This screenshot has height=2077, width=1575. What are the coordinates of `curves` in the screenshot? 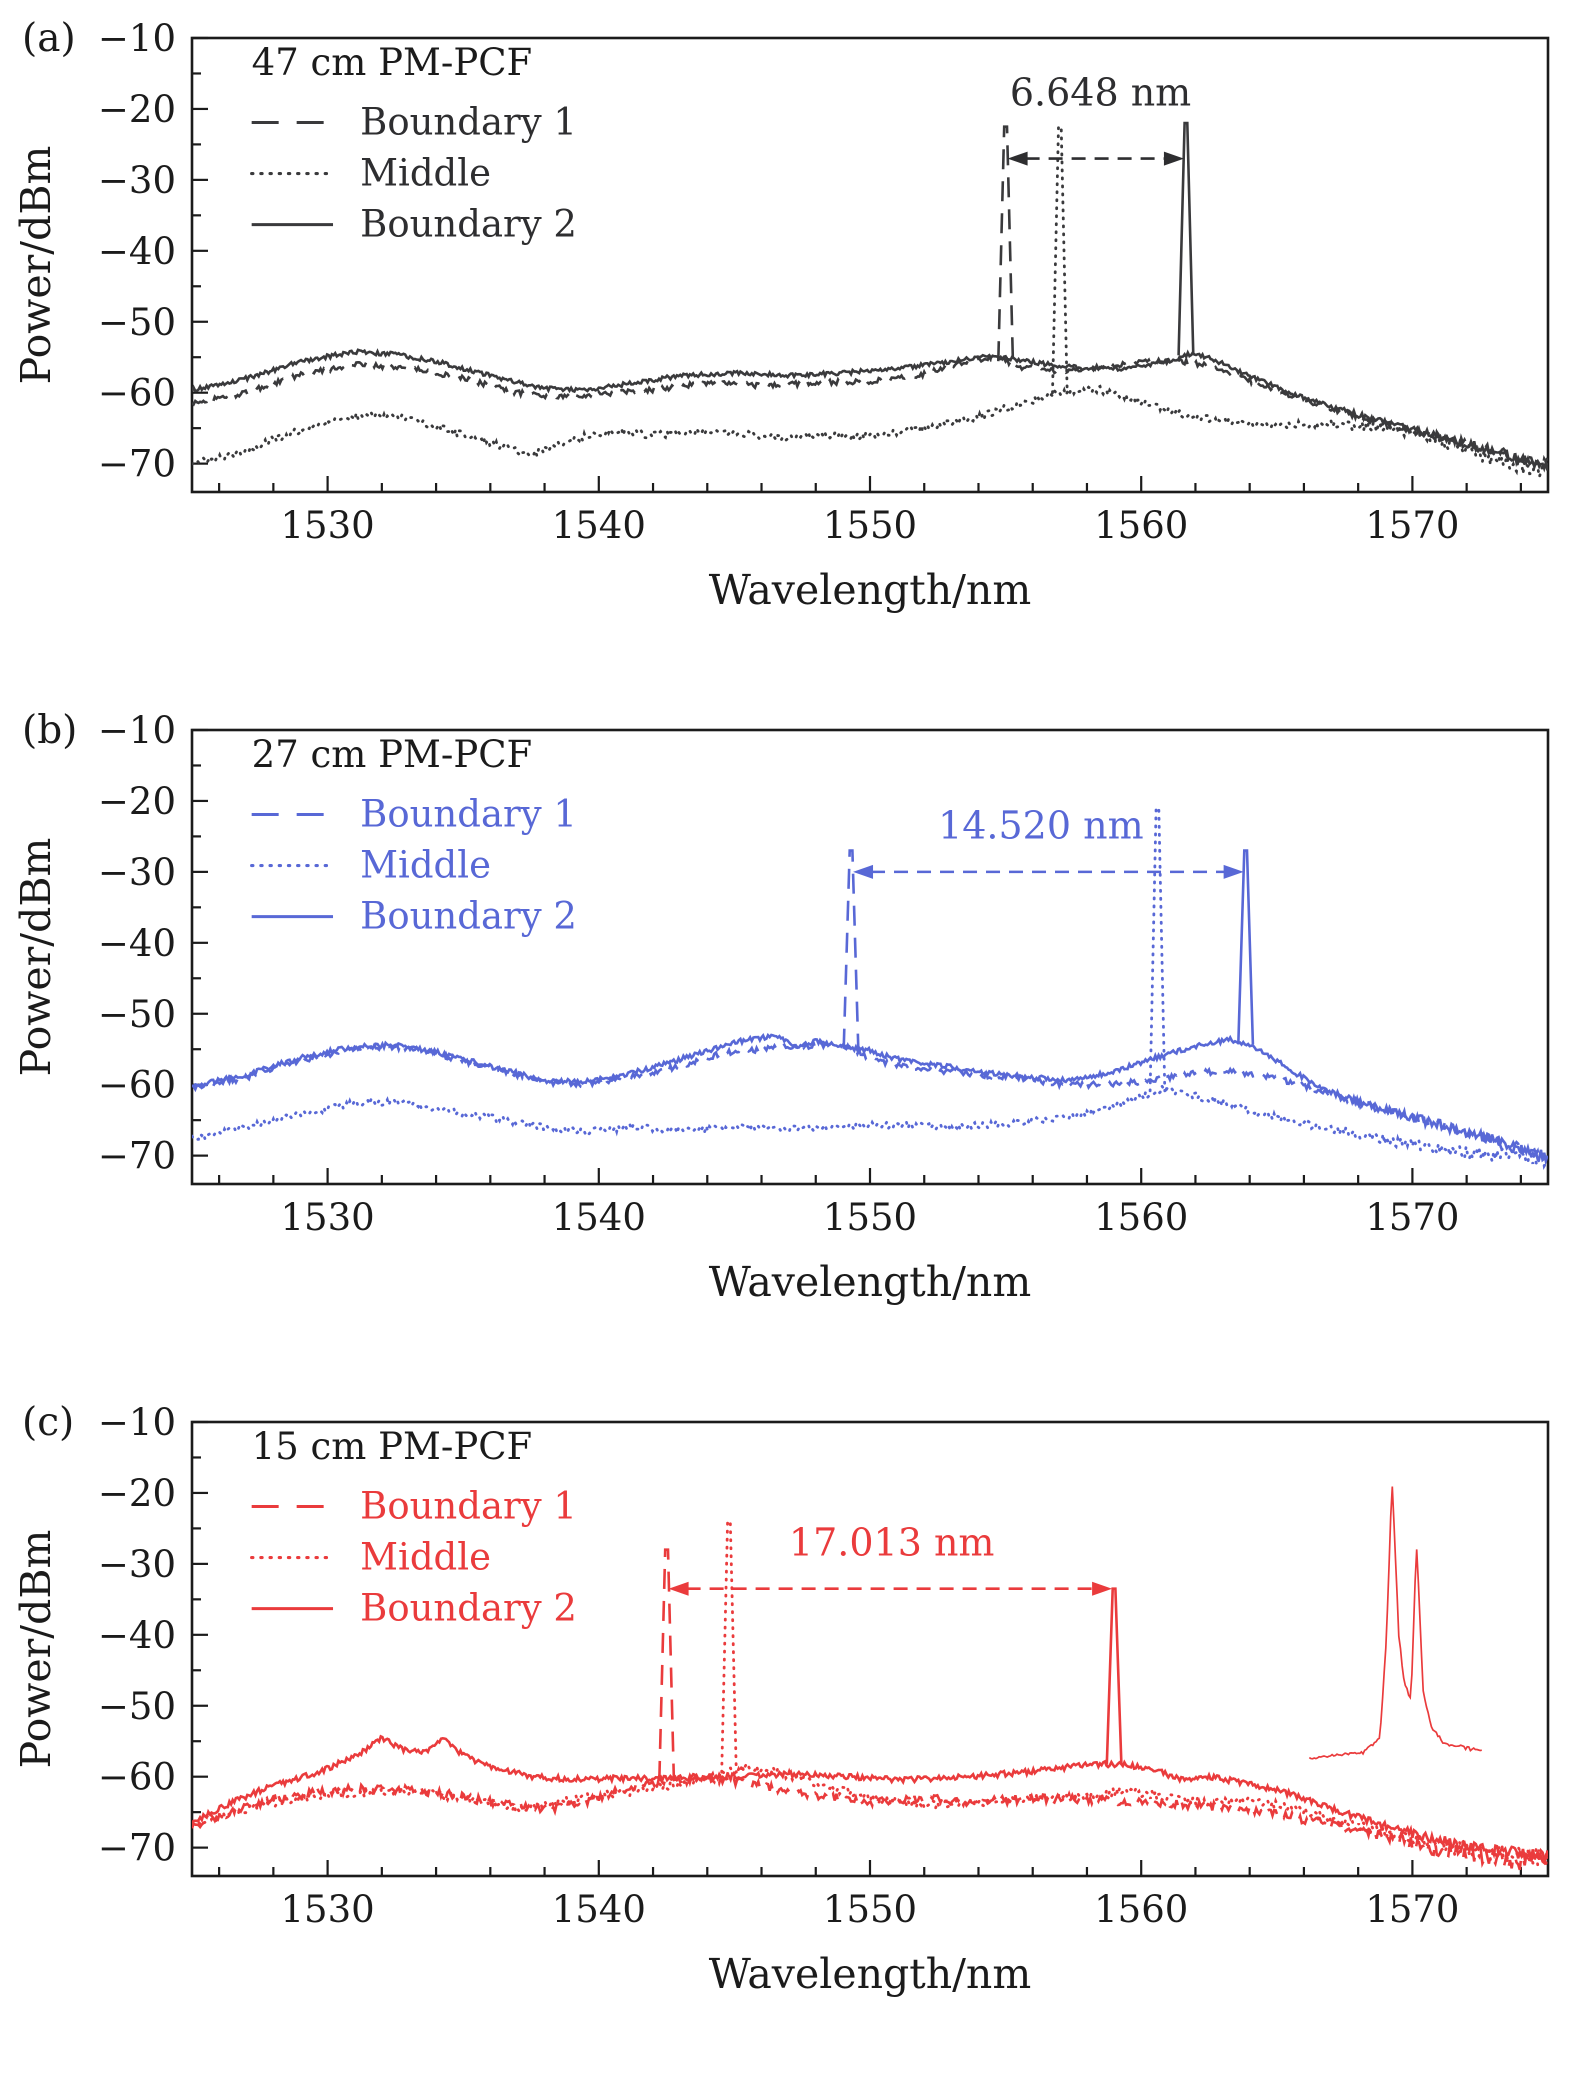 It's located at (870, 299).